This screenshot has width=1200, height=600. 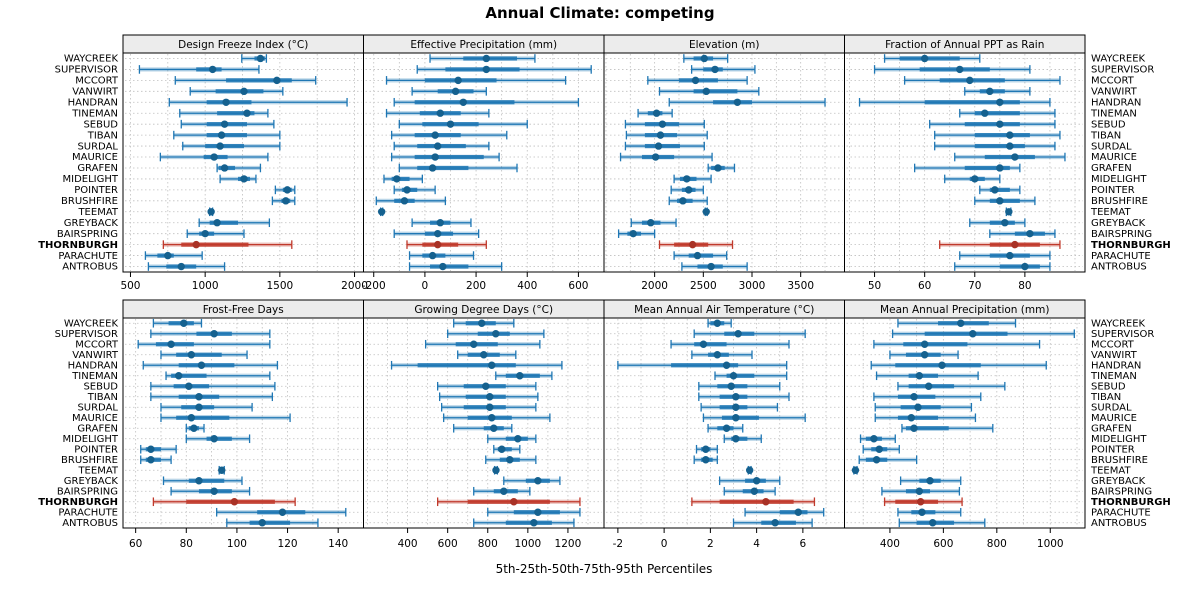 What do you see at coordinates (94, 376) in the screenshot?
I see `site-label-left: TINEMAN` at bounding box center [94, 376].